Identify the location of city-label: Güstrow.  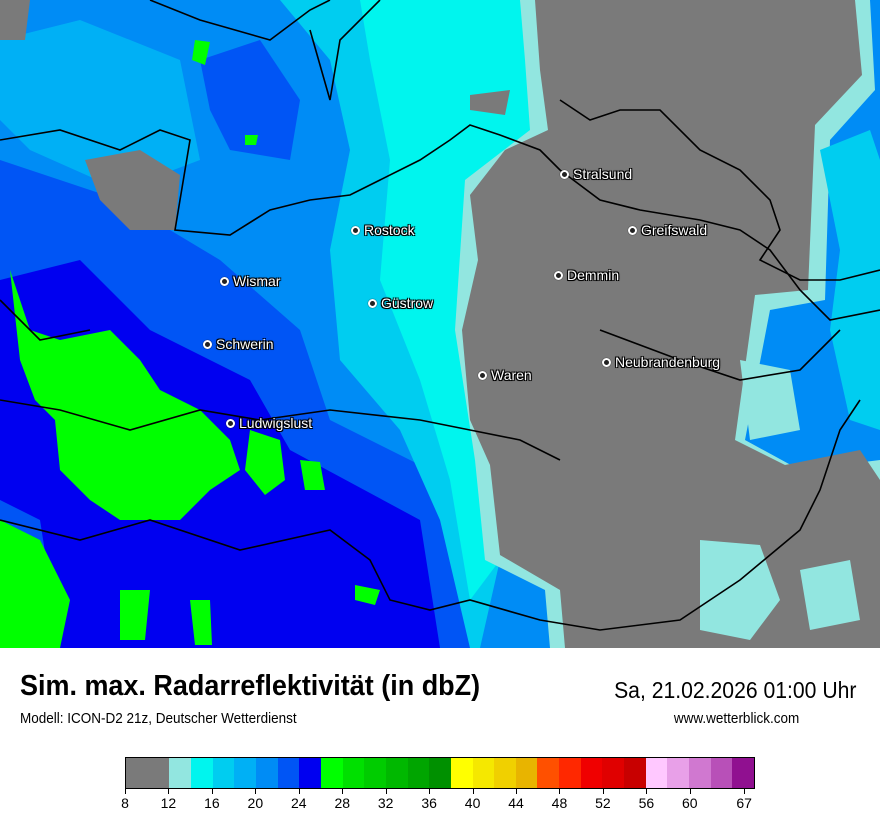
(407, 303).